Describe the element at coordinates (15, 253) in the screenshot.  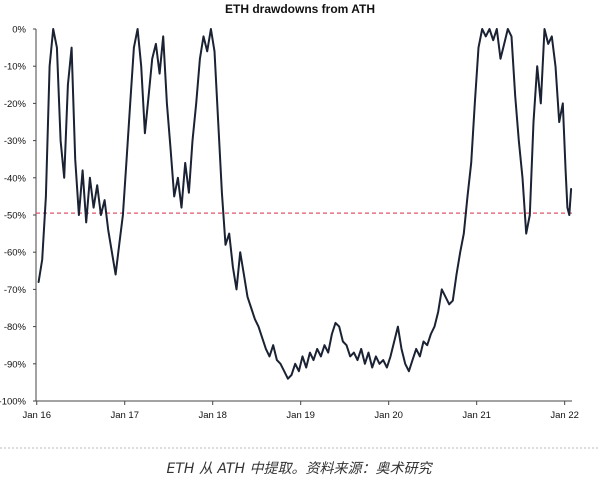
I see `y-tick-label: -60%` at that location.